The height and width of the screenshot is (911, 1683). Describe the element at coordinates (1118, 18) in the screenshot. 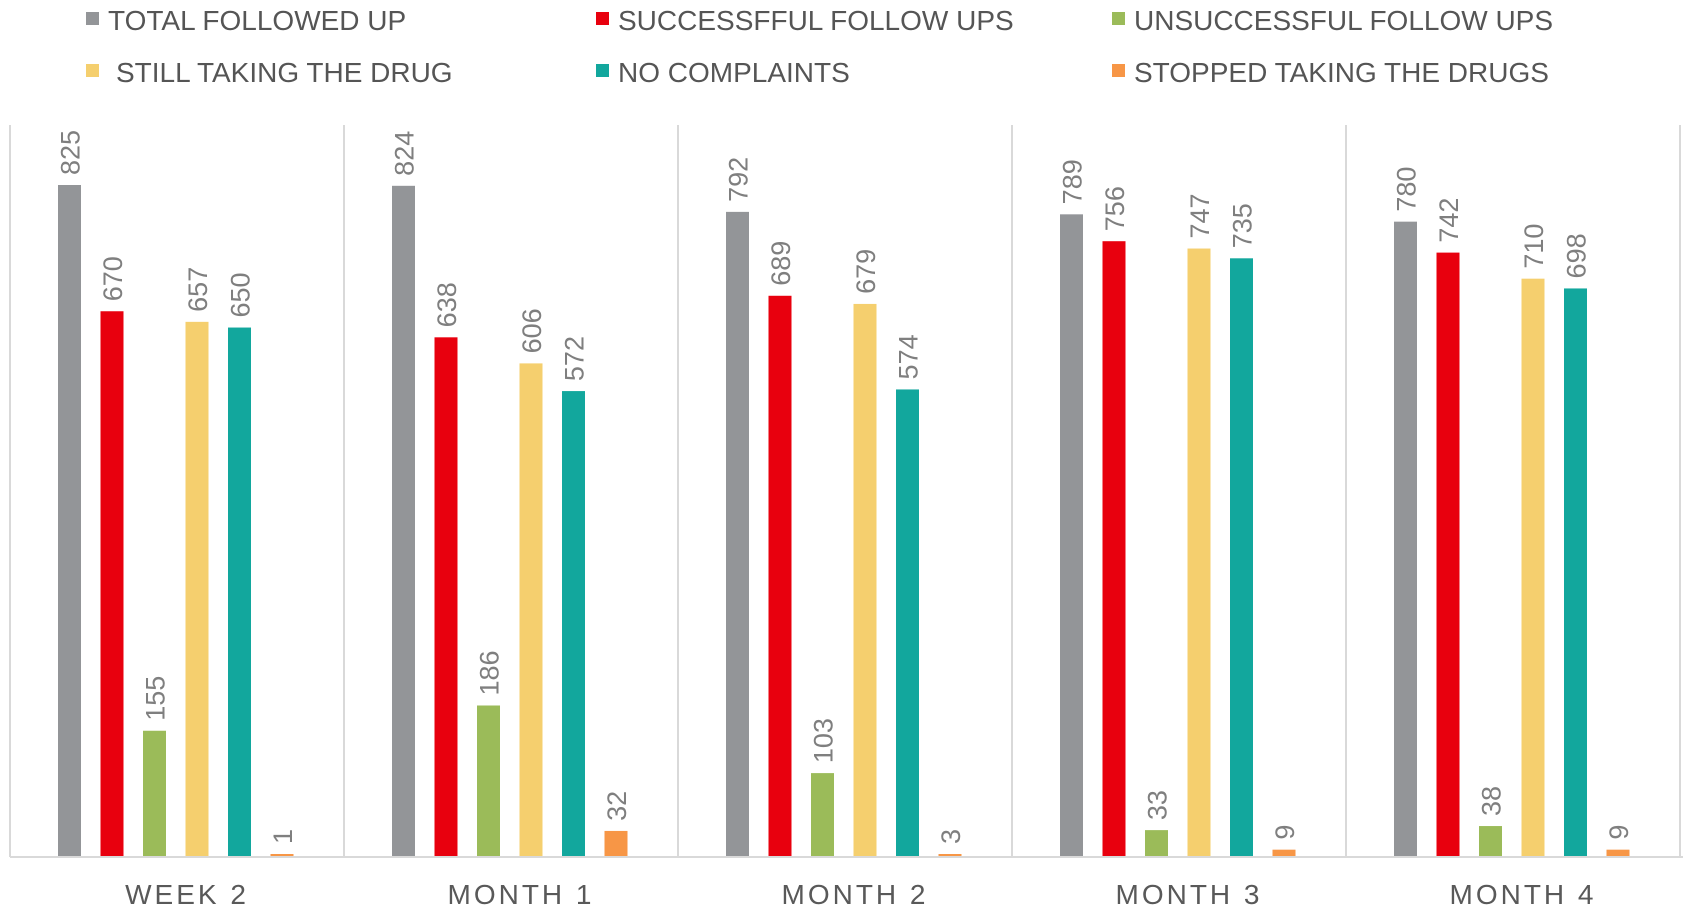

I see `legend-swatch-unsuccessful-follow-ups` at that location.